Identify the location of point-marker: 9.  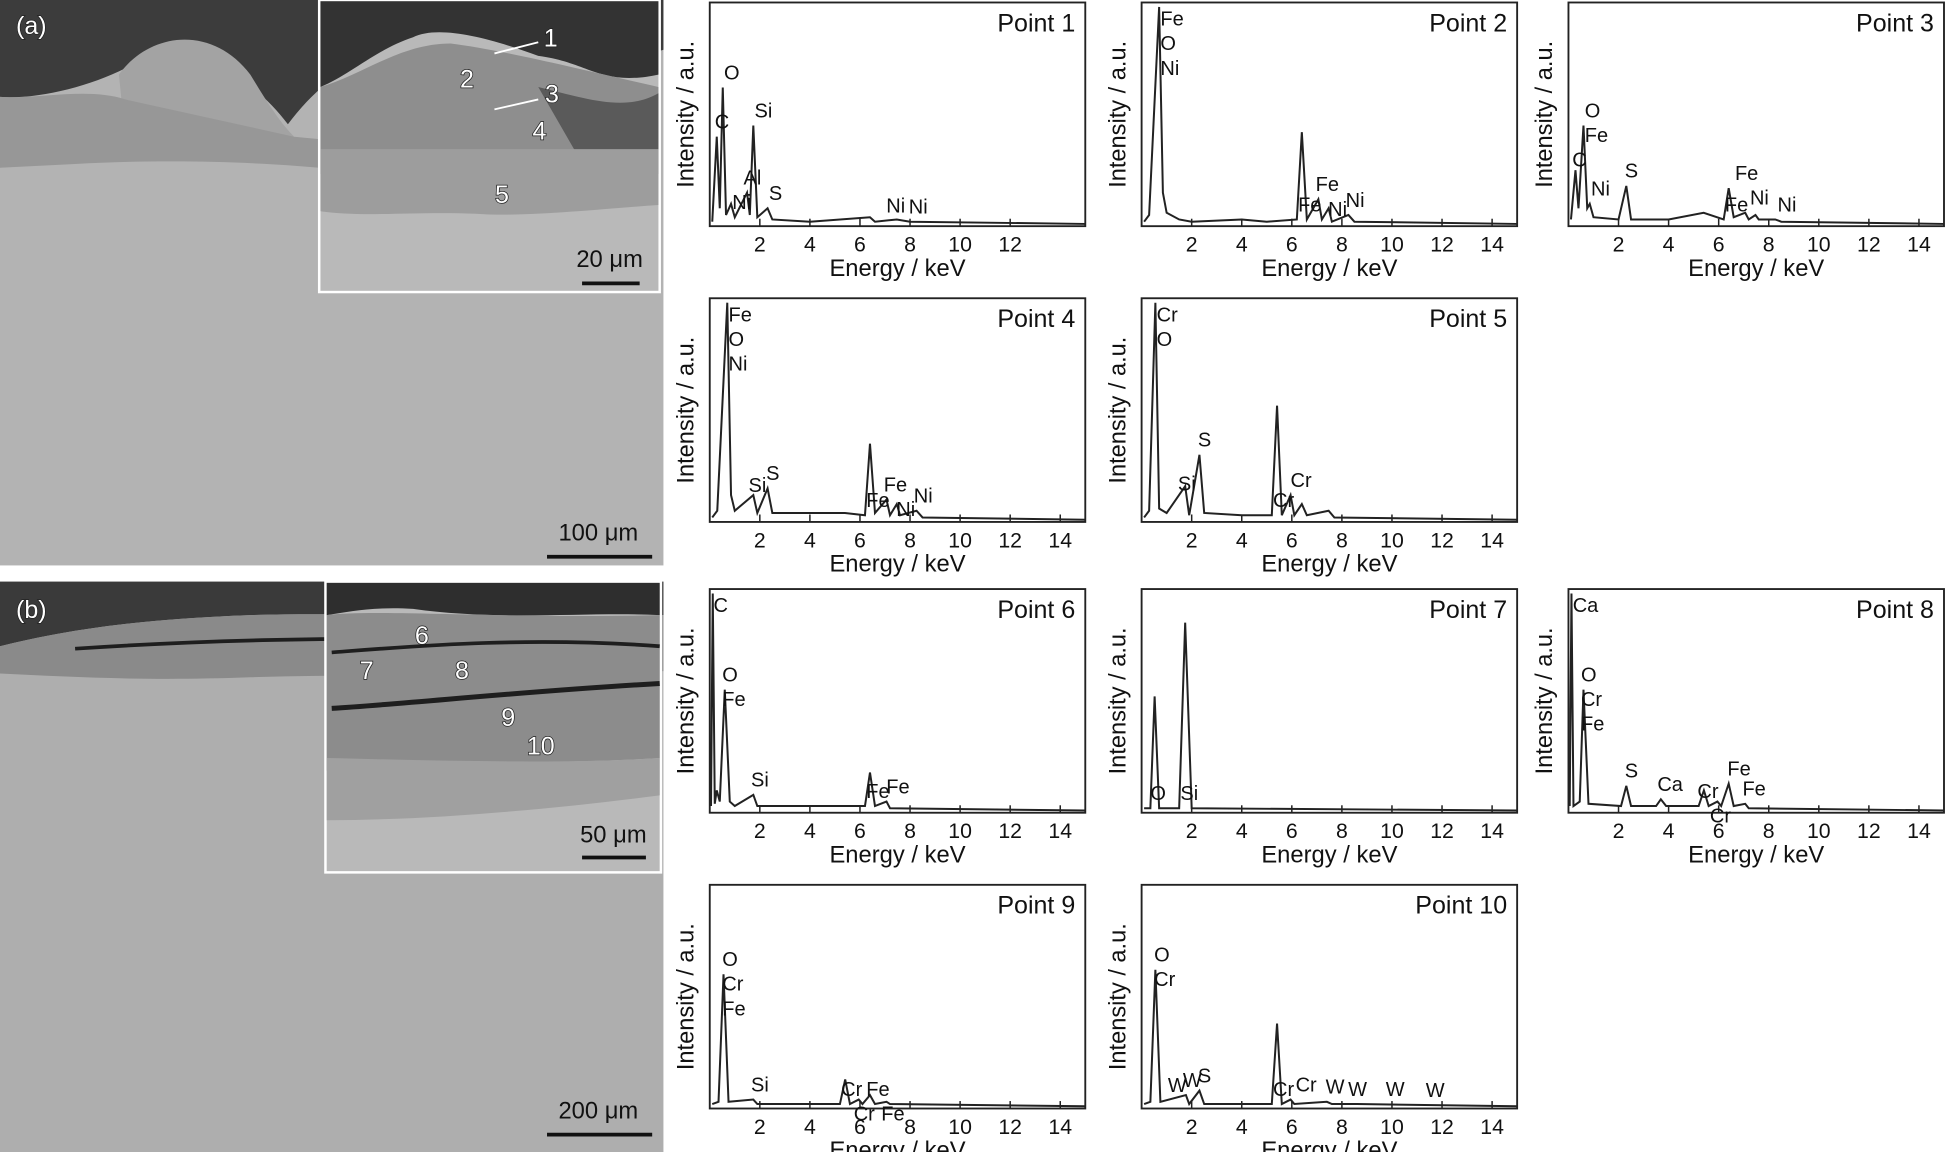
(508, 718).